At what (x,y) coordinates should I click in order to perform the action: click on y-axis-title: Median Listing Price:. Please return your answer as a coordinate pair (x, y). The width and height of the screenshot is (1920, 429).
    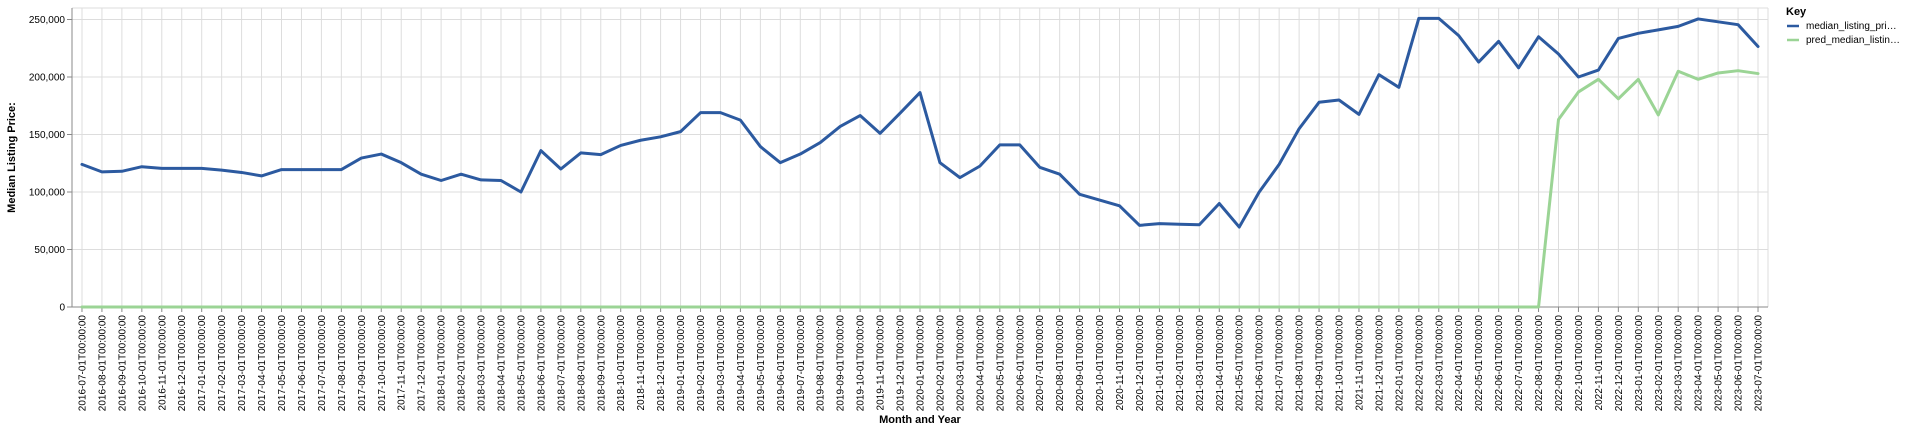
    Looking at the image, I should click on (12, 157).